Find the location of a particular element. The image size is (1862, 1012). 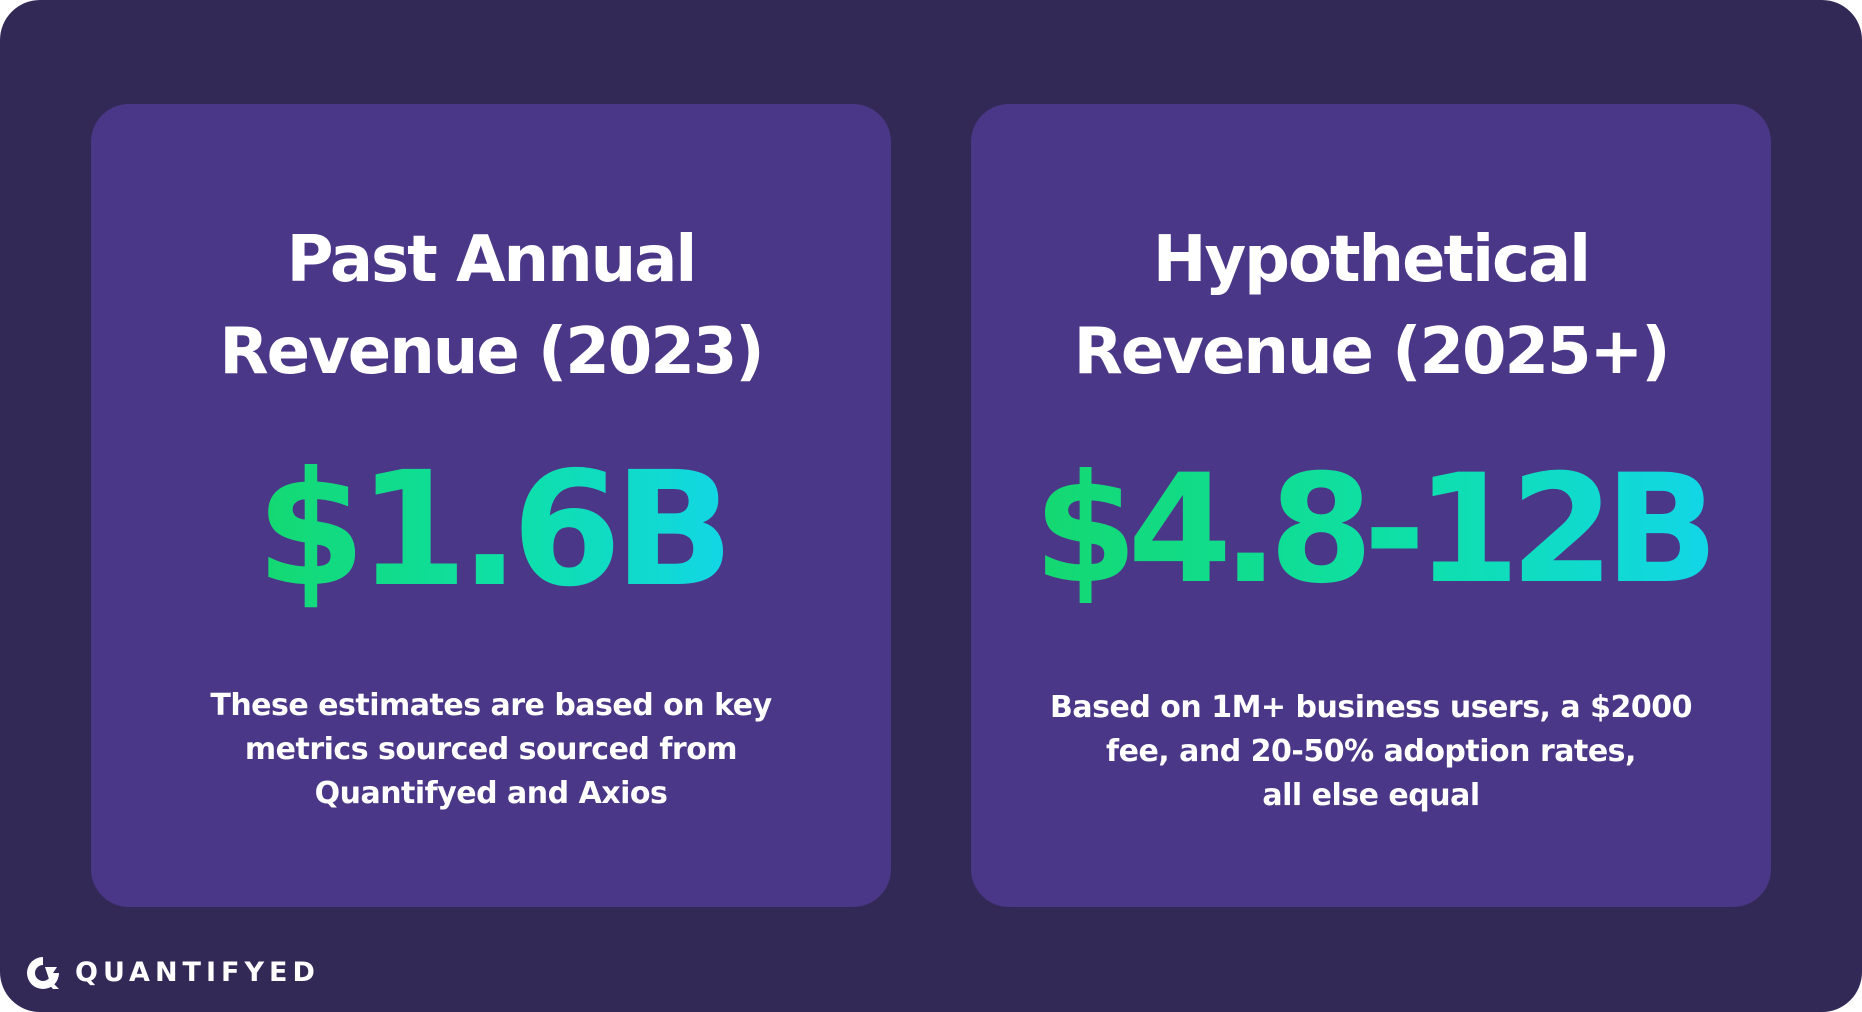

card-note-line: These estimates are based on key is located at coordinates (491, 705).